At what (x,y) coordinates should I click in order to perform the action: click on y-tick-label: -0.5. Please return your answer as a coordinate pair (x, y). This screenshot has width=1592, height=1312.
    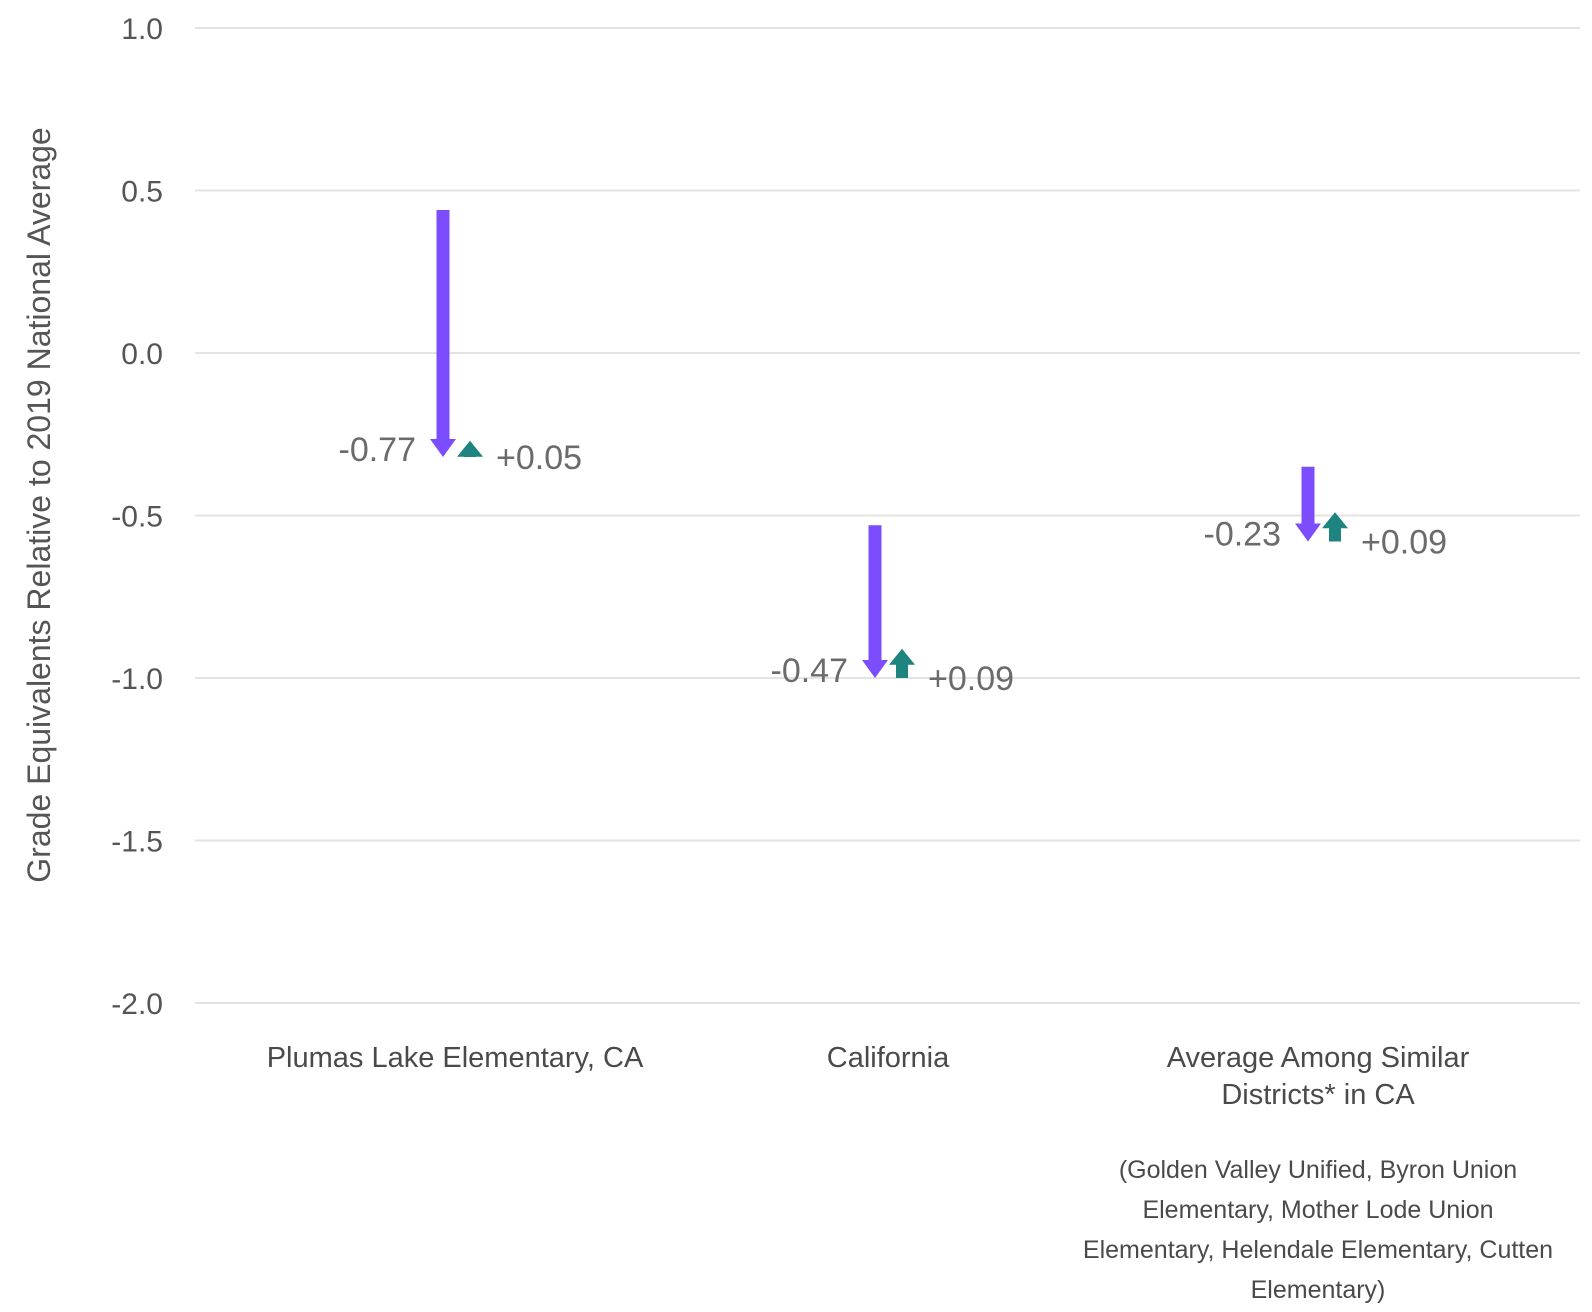
    Looking at the image, I should click on (137, 517).